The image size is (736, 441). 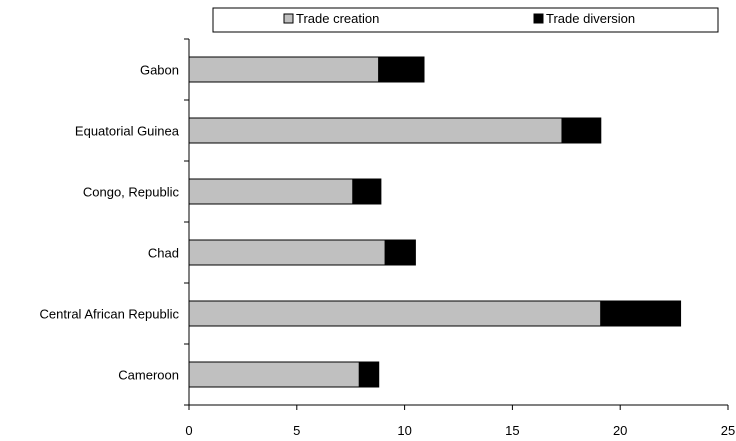 I want to click on legend-swatch-trade-diversion, so click(x=538, y=18).